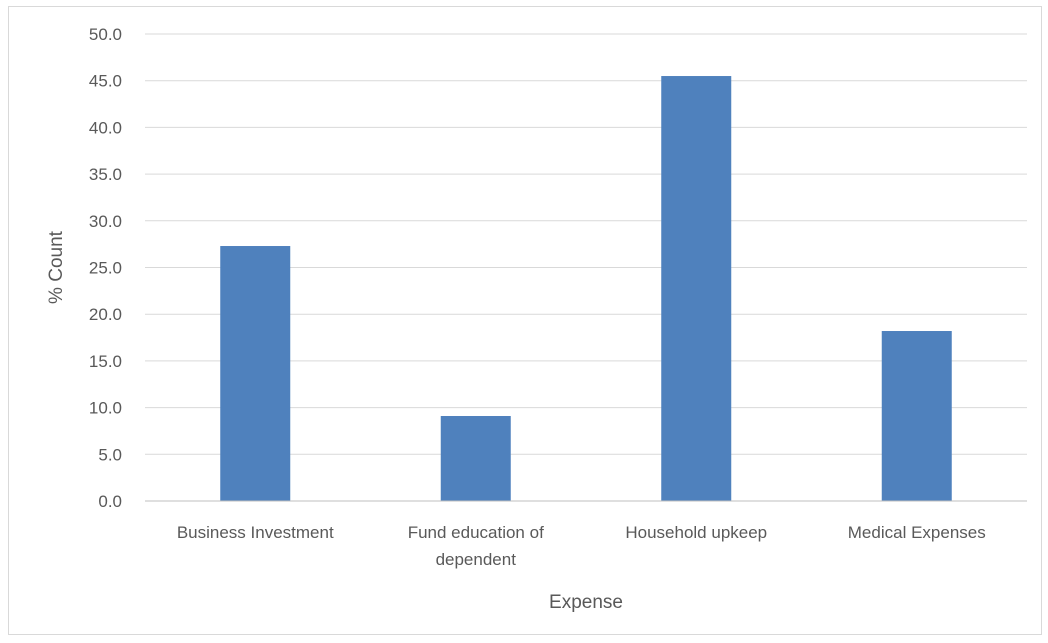 The height and width of the screenshot is (643, 1048). Describe the element at coordinates (917, 532) in the screenshot. I see `x-tick-label: Medical Expenses` at that location.